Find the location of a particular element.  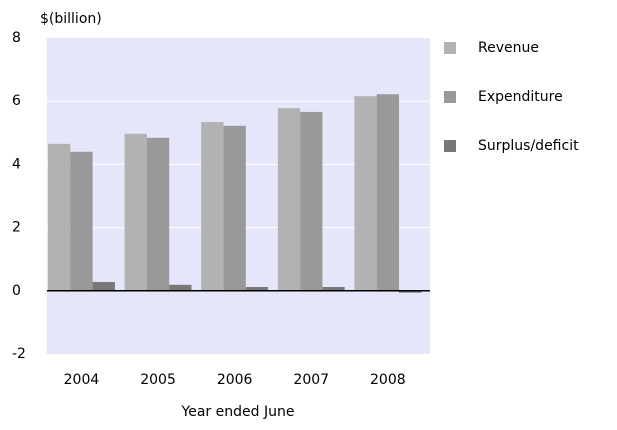

x-tick-label: 2004 is located at coordinates (82, 380).